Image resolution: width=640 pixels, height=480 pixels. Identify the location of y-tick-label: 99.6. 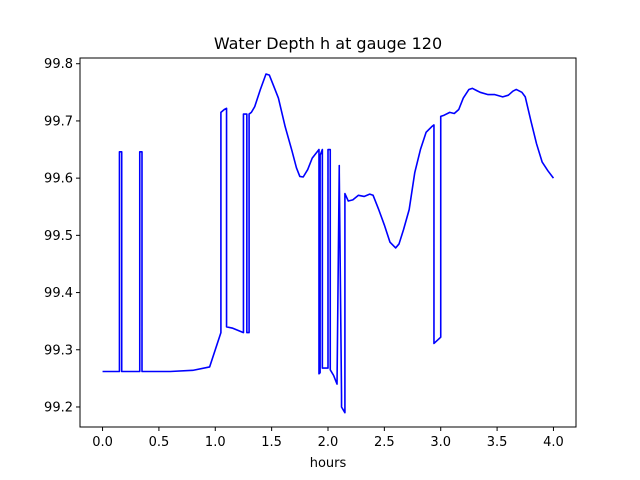
(58, 179).